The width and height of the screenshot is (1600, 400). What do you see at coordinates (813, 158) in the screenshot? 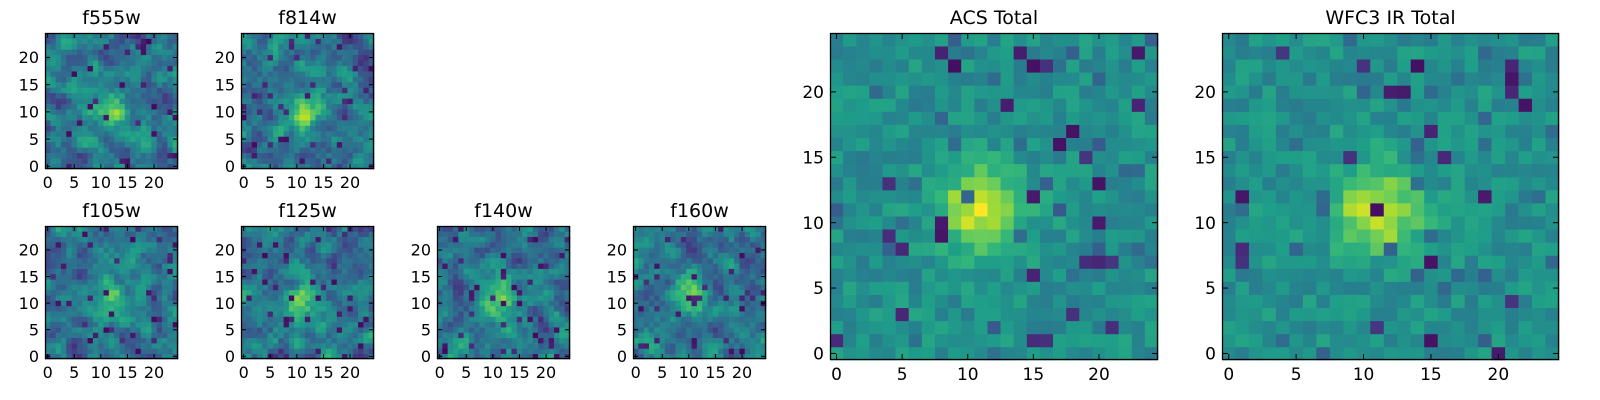
I see `y-tick-label: 15` at bounding box center [813, 158].